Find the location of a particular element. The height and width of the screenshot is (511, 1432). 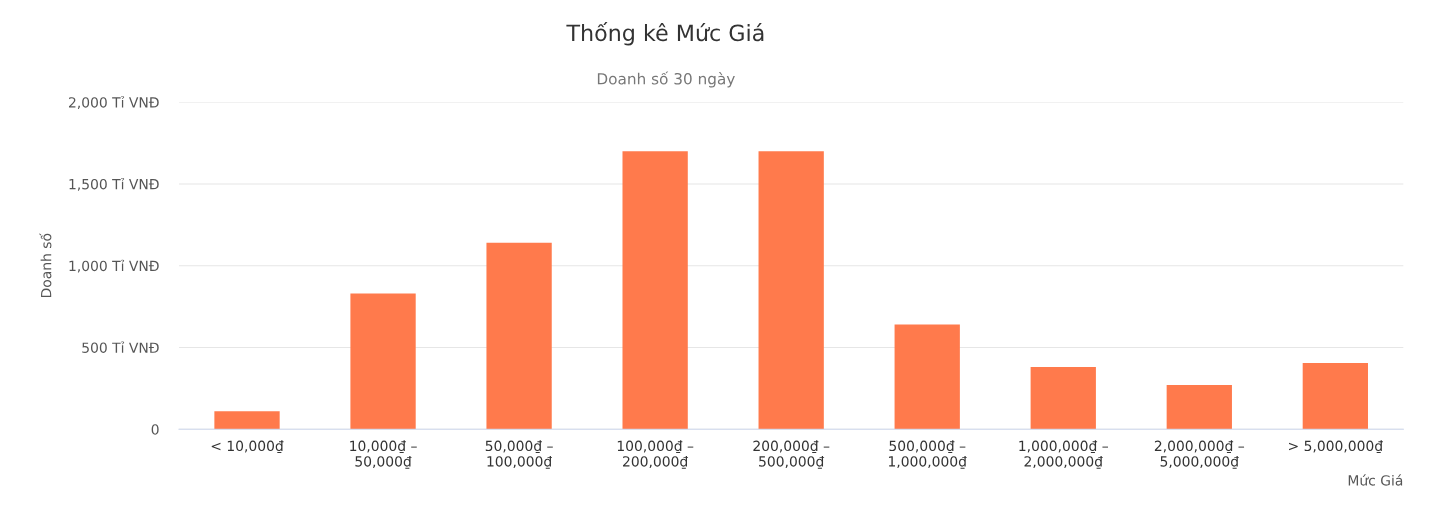

y-axis-title: Doanh số is located at coordinates (45, 265).